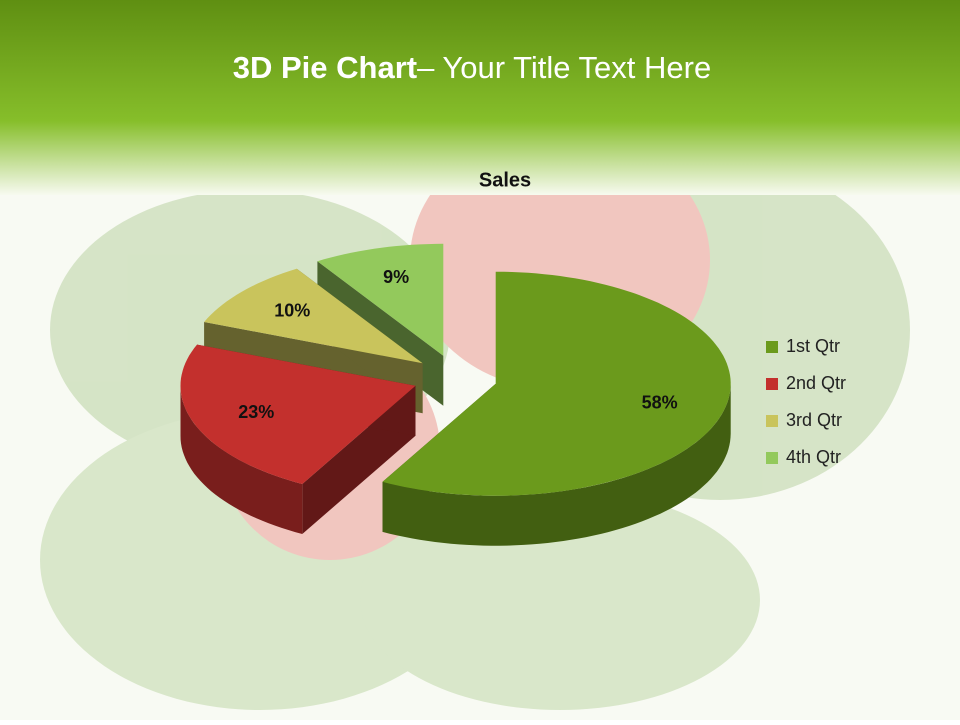 This screenshot has width=960, height=725. Describe the element at coordinates (325, 67) in the screenshot. I see `title-bold: 3D Pie Chart` at that location.